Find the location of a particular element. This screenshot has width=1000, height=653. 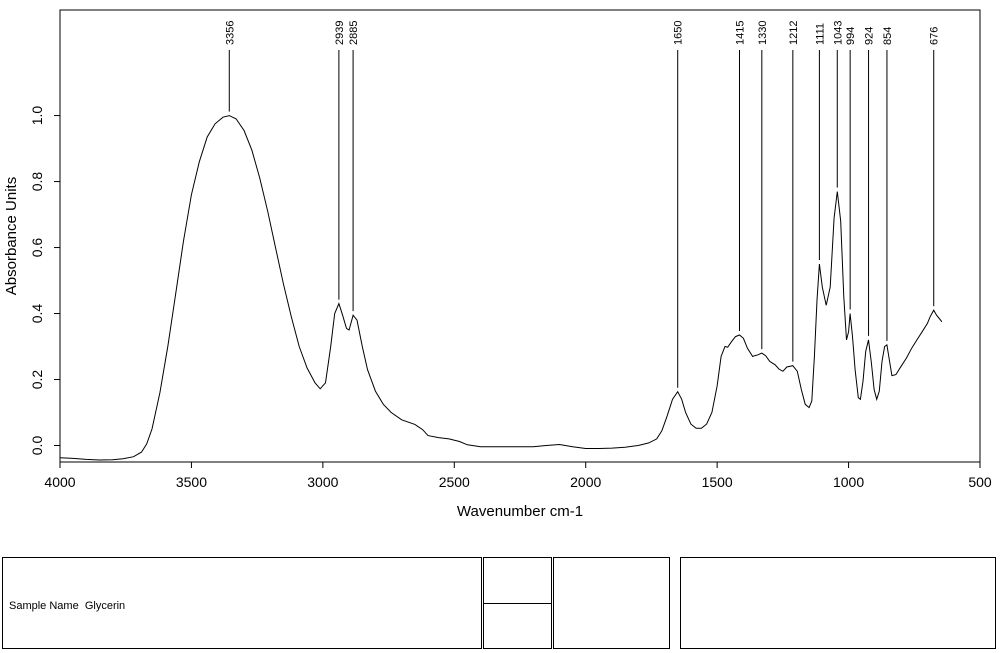

sample-name-row: Sample Name Glycerin is located at coordinates (67, 606).